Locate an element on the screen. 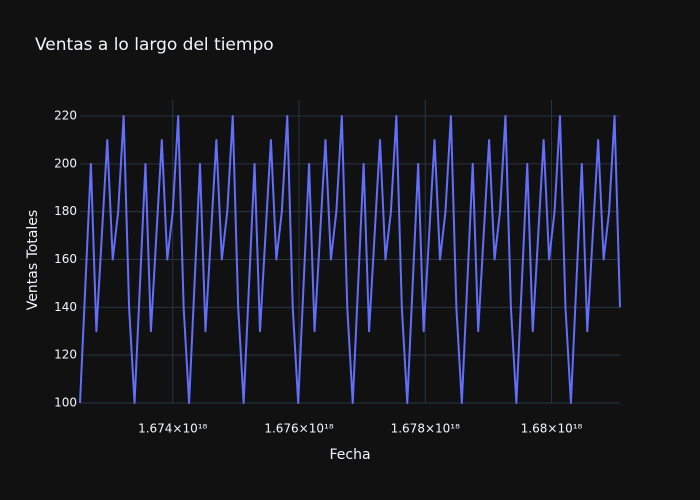 This screenshot has height=500, width=700. y-axis-title: Ventas Totales is located at coordinates (33, 260).